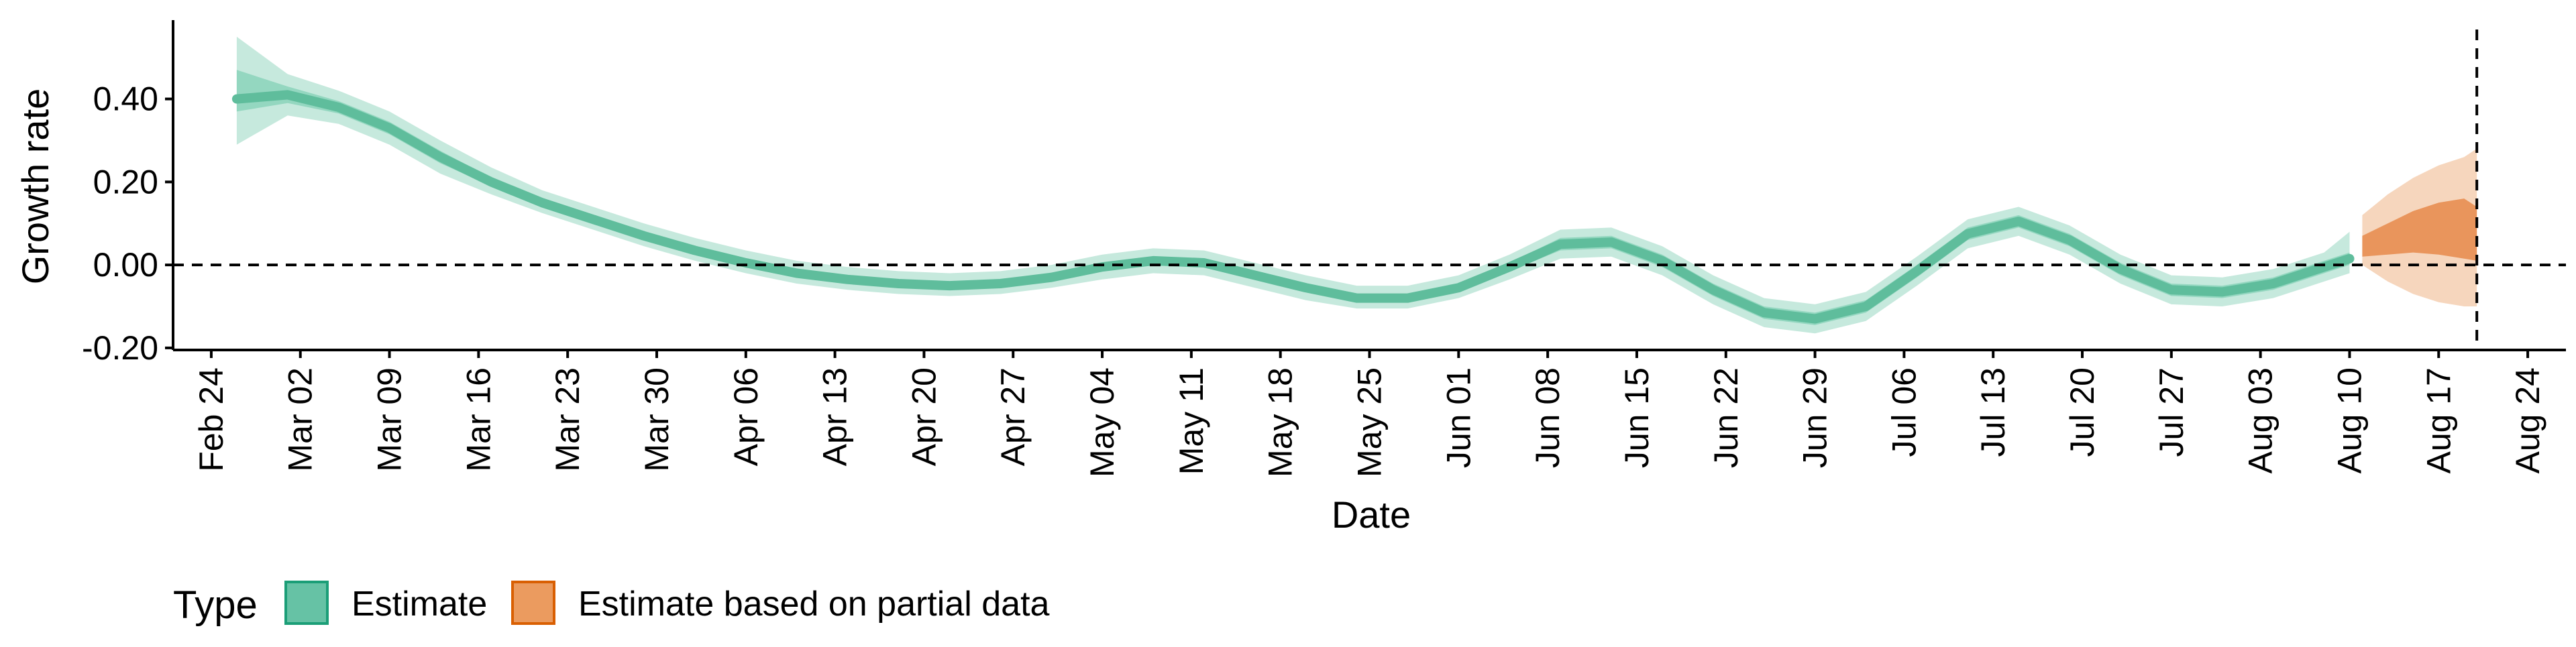 The height and width of the screenshot is (647, 2576). Describe the element at coordinates (1637, 417) in the screenshot. I see `x-tick-label: Jun 15` at that location.